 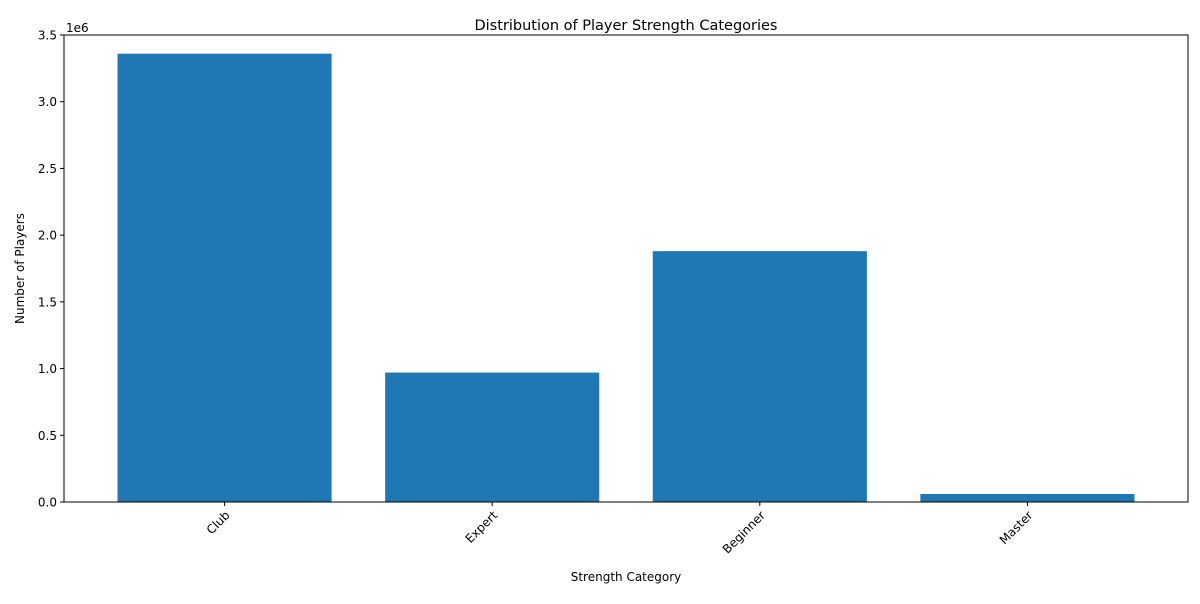 I want to click on bar-master, so click(x=1027, y=497).